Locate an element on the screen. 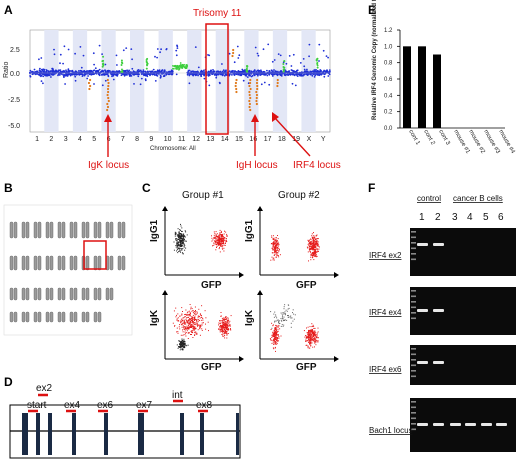  control-header: control is located at coordinates (429, 198).